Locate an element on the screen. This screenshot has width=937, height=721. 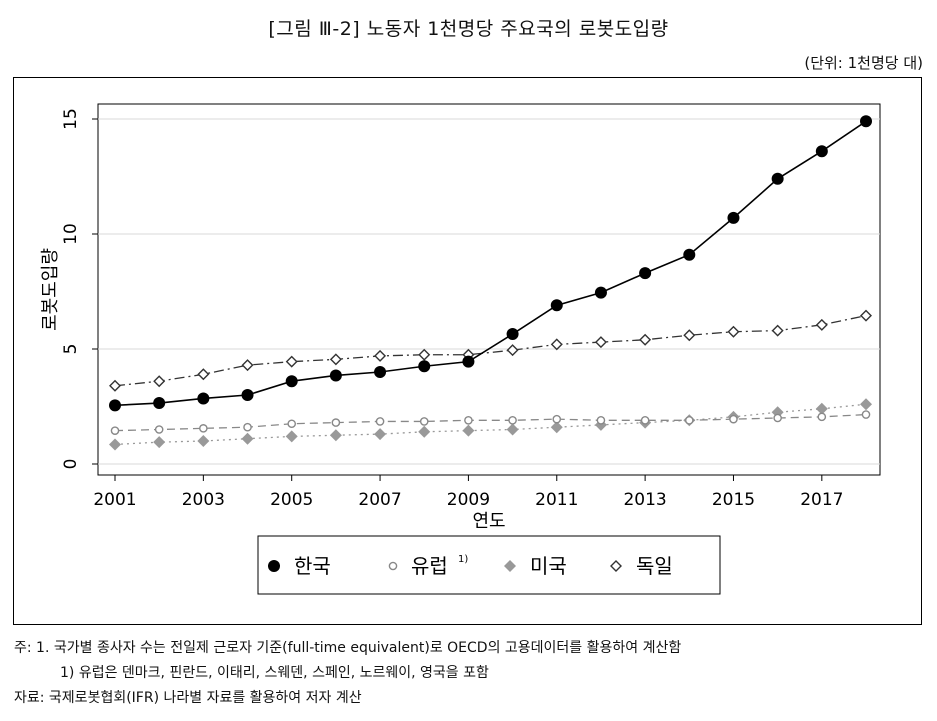
source-note: 자료: 국제로봇협회(IFR) 나라별 자료를 활용하여 저자 계산 is located at coordinates (188, 698).